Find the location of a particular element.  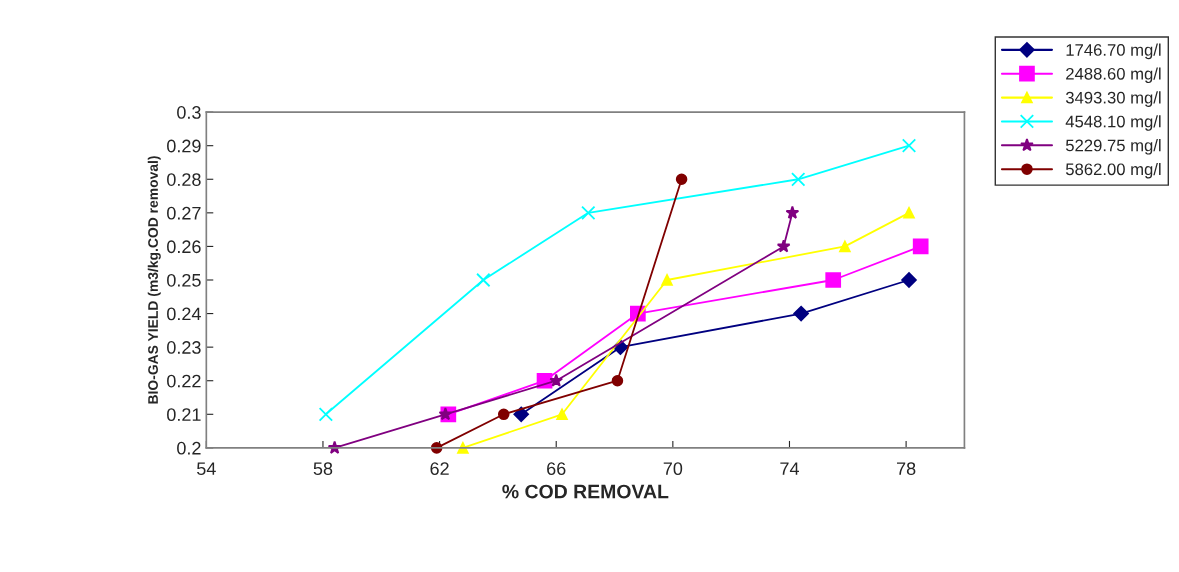

legend-label: 2488.60 mg/l is located at coordinates (1113, 75).